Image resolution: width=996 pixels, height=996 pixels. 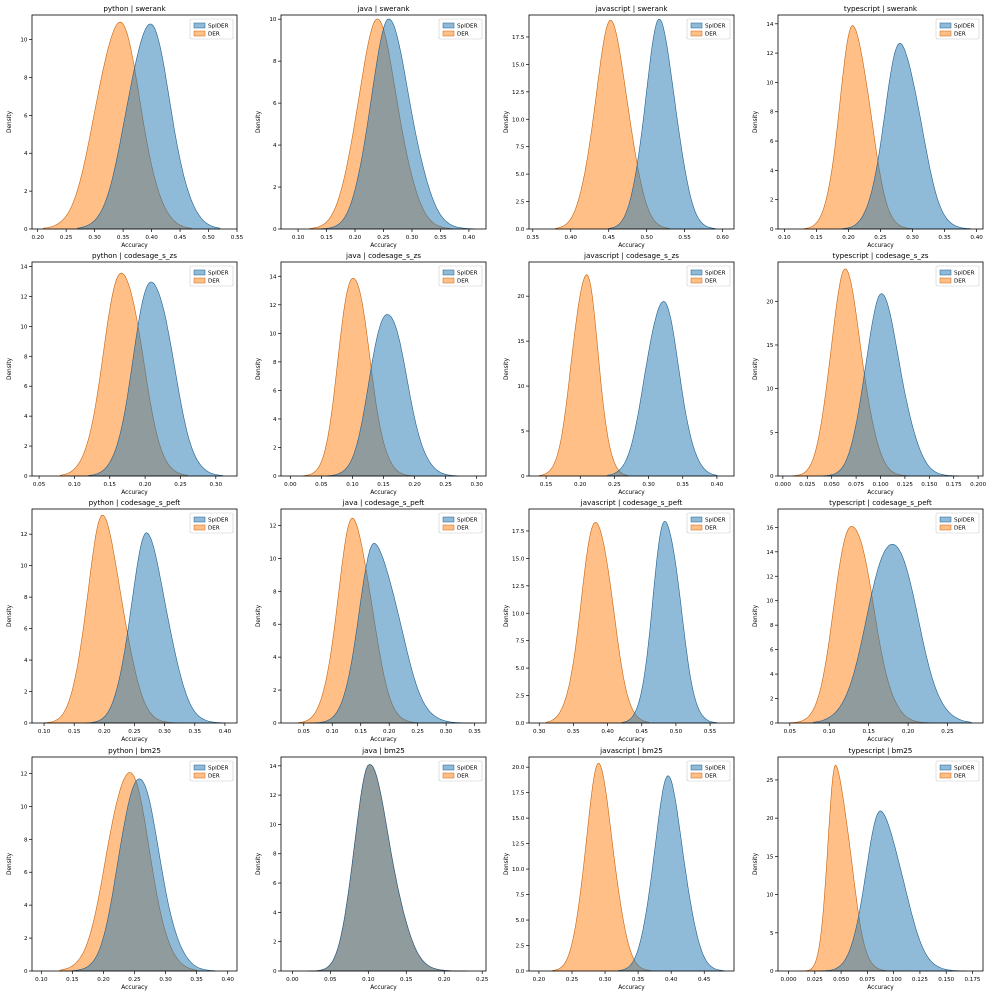 What do you see at coordinates (704, 980) in the screenshot?
I see `x-tick-label: 0.45` at bounding box center [704, 980].